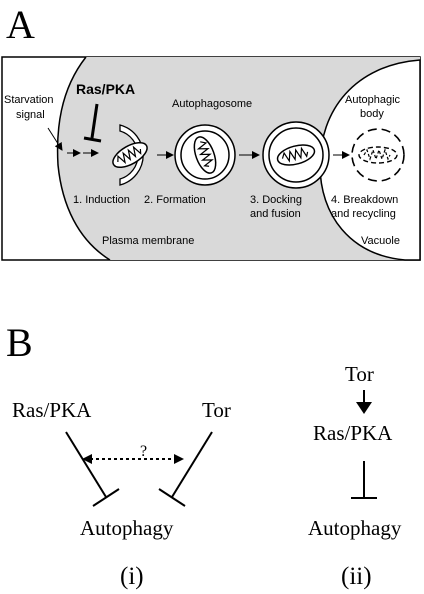 This screenshot has width=424, height=594. I want to click on panel-a-ras-pka-label: Ras/PKA, so click(105, 89).